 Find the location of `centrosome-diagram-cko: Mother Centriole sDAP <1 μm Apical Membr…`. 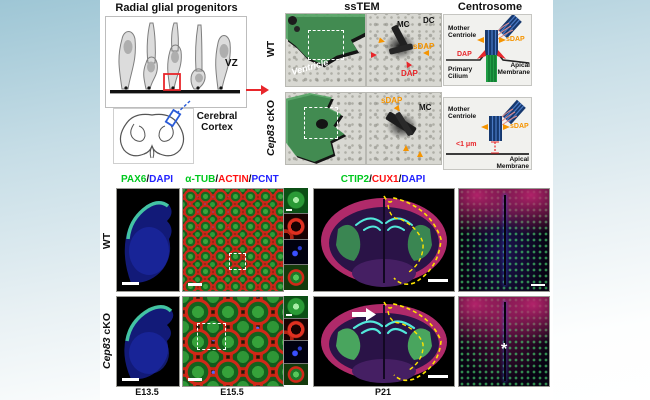

centrosome-diagram-cko: Mother Centriole sDAP <1 μm Apical Membr… is located at coordinates (487, 133).